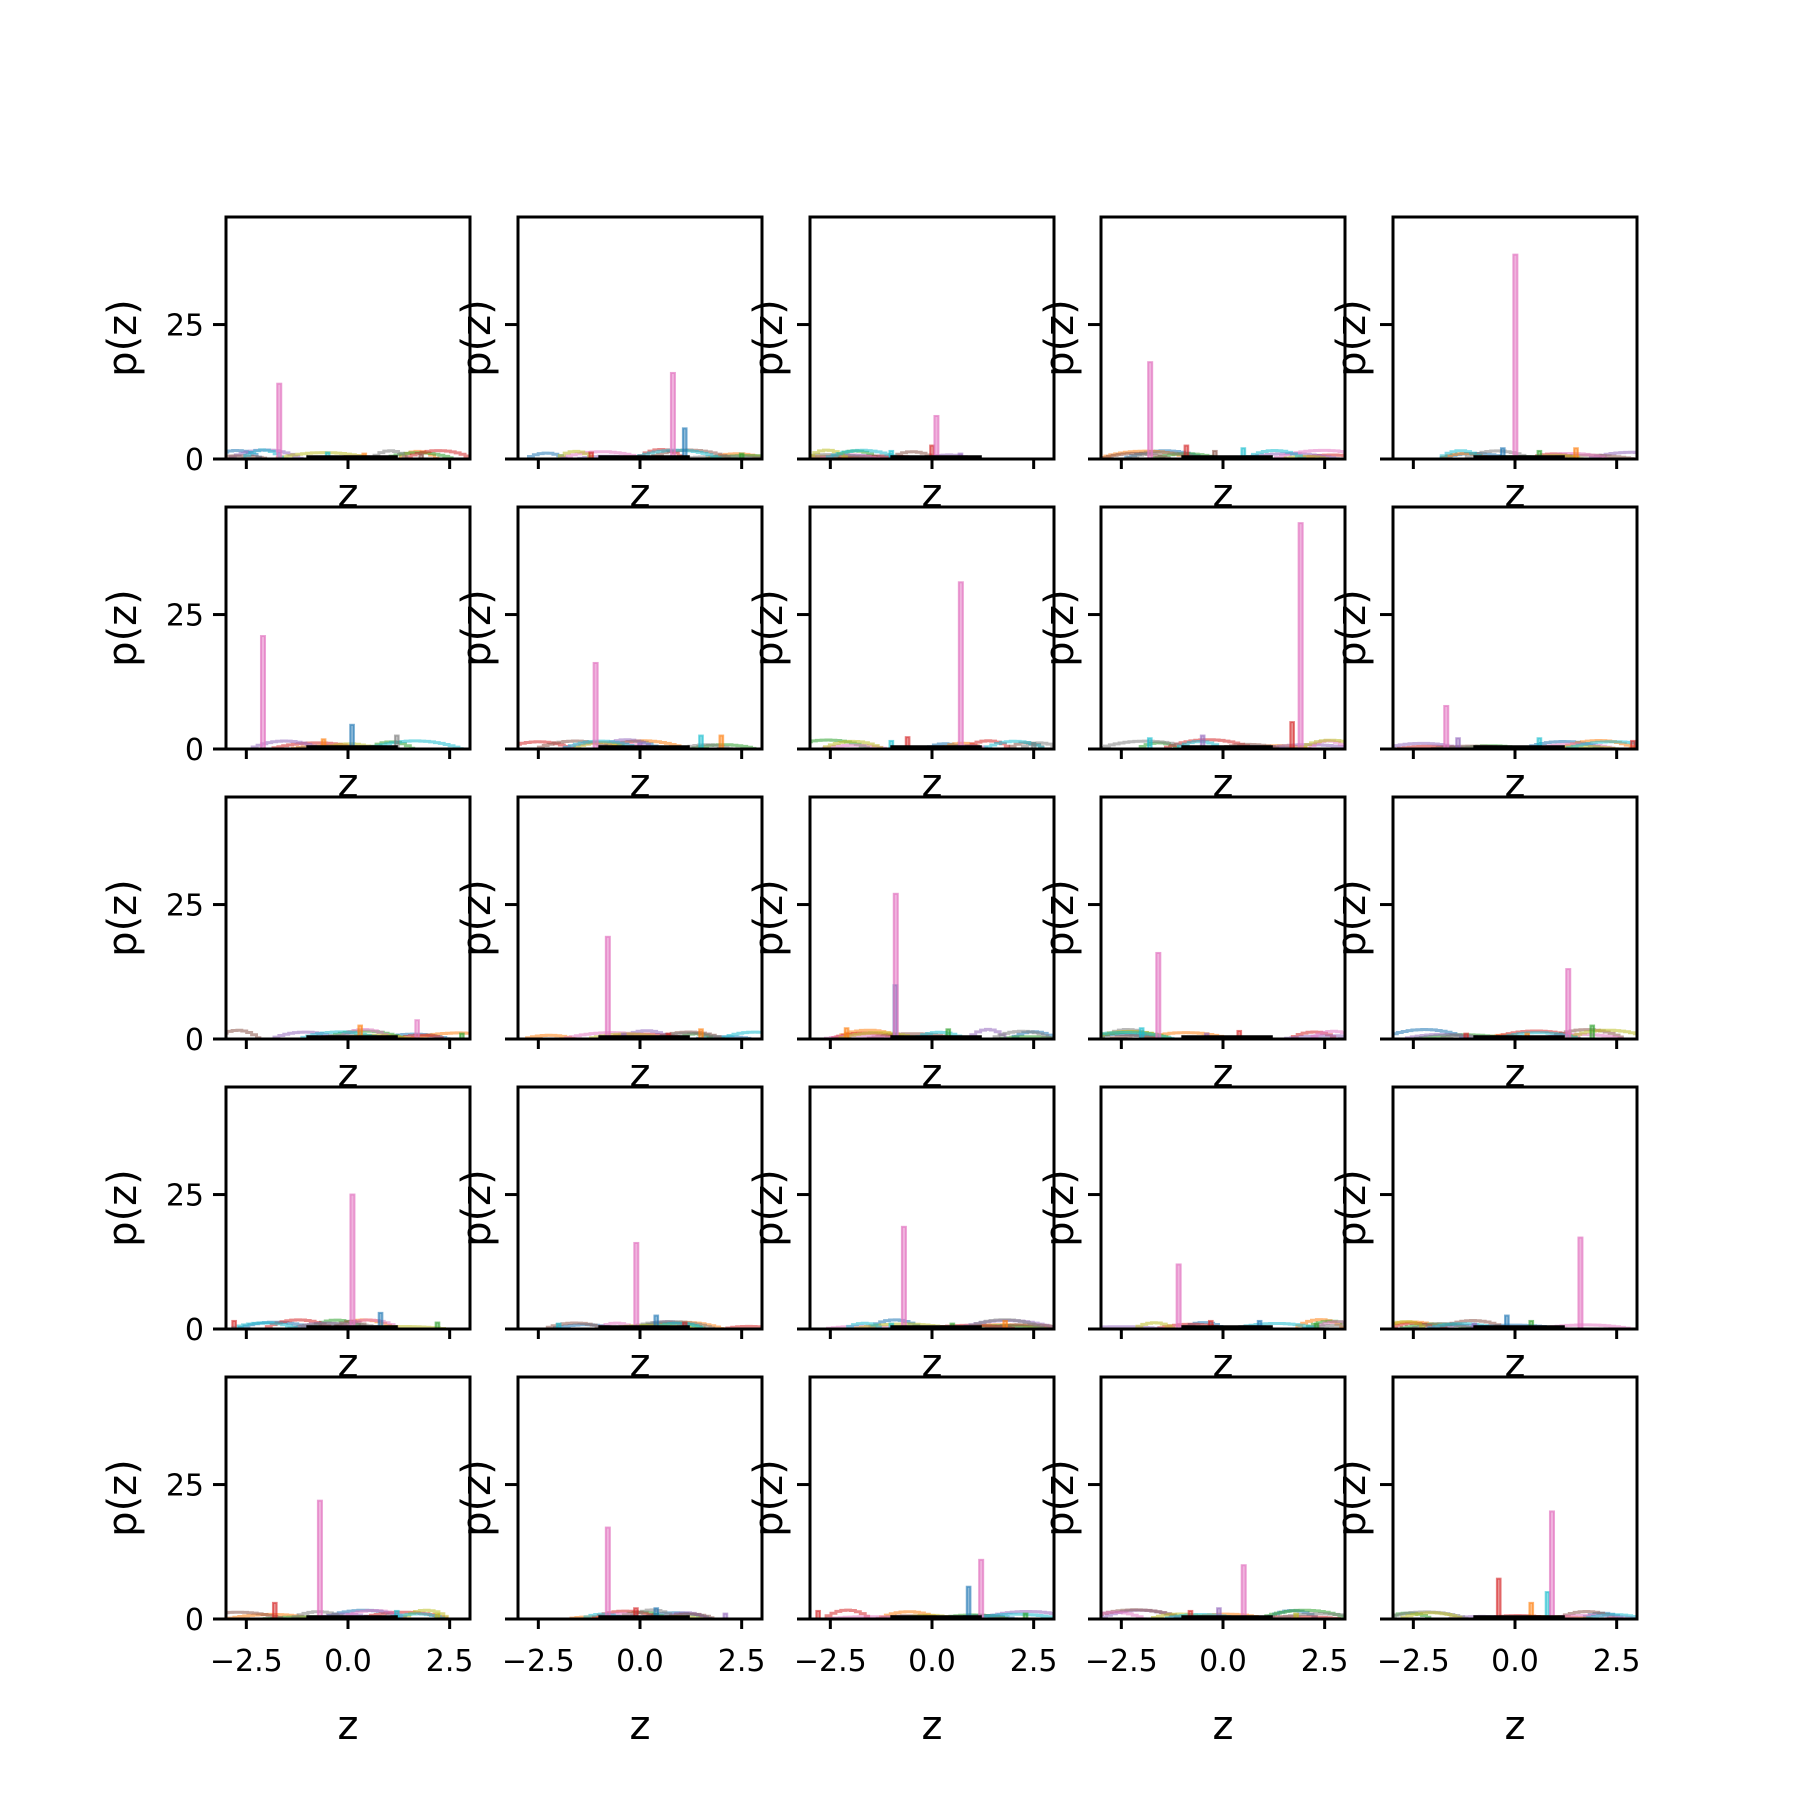 The image size is (1800, 1800). What do you see at coordinates (901, 946) in the screenshot?
I see `subplot-3-3: z p(z)` at bounding box center [901, 946].